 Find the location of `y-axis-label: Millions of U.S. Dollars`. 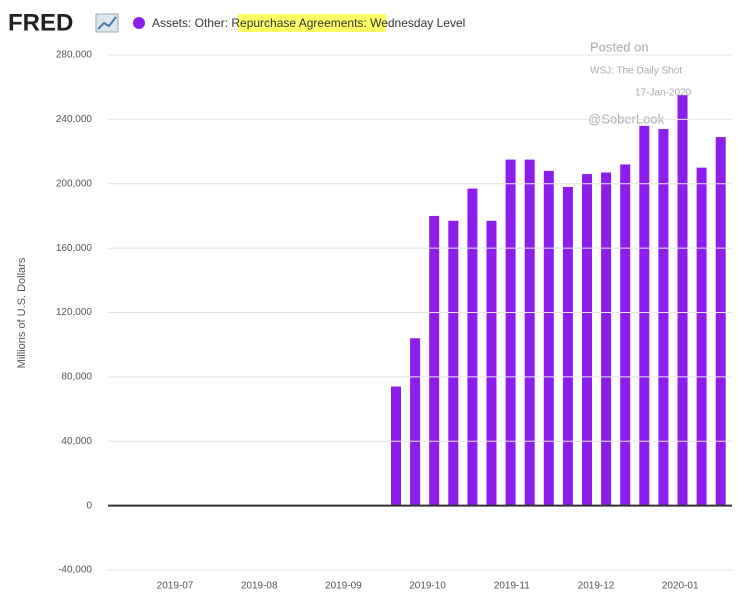

y-axis-label: Millions of U.S. Dollars is located at coordinates (22, 312).